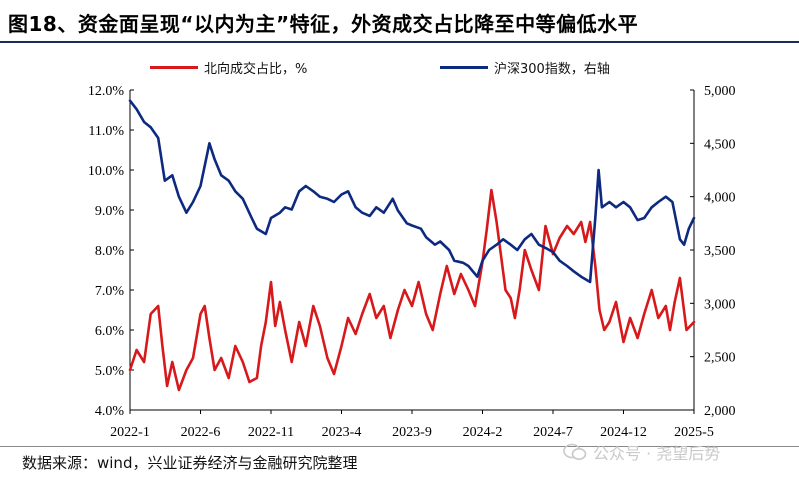  Describe the element at coordinates (106, 91) in the screenshot. I see `left-tick-label: 12.0%` at that location.